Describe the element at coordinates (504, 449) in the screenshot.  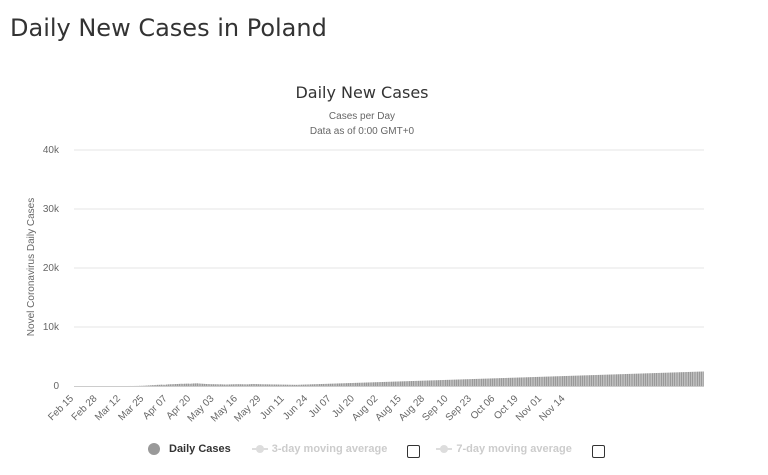
I see `legend-item-7day-average: 7-day moving average` at that location.